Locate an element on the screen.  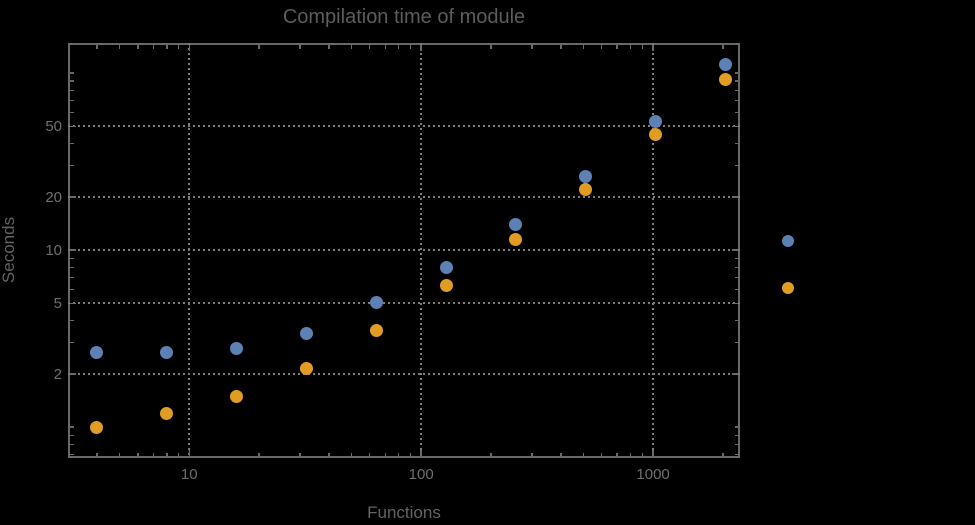
x-tick-label: 100 is located at coordinates (421, 474).